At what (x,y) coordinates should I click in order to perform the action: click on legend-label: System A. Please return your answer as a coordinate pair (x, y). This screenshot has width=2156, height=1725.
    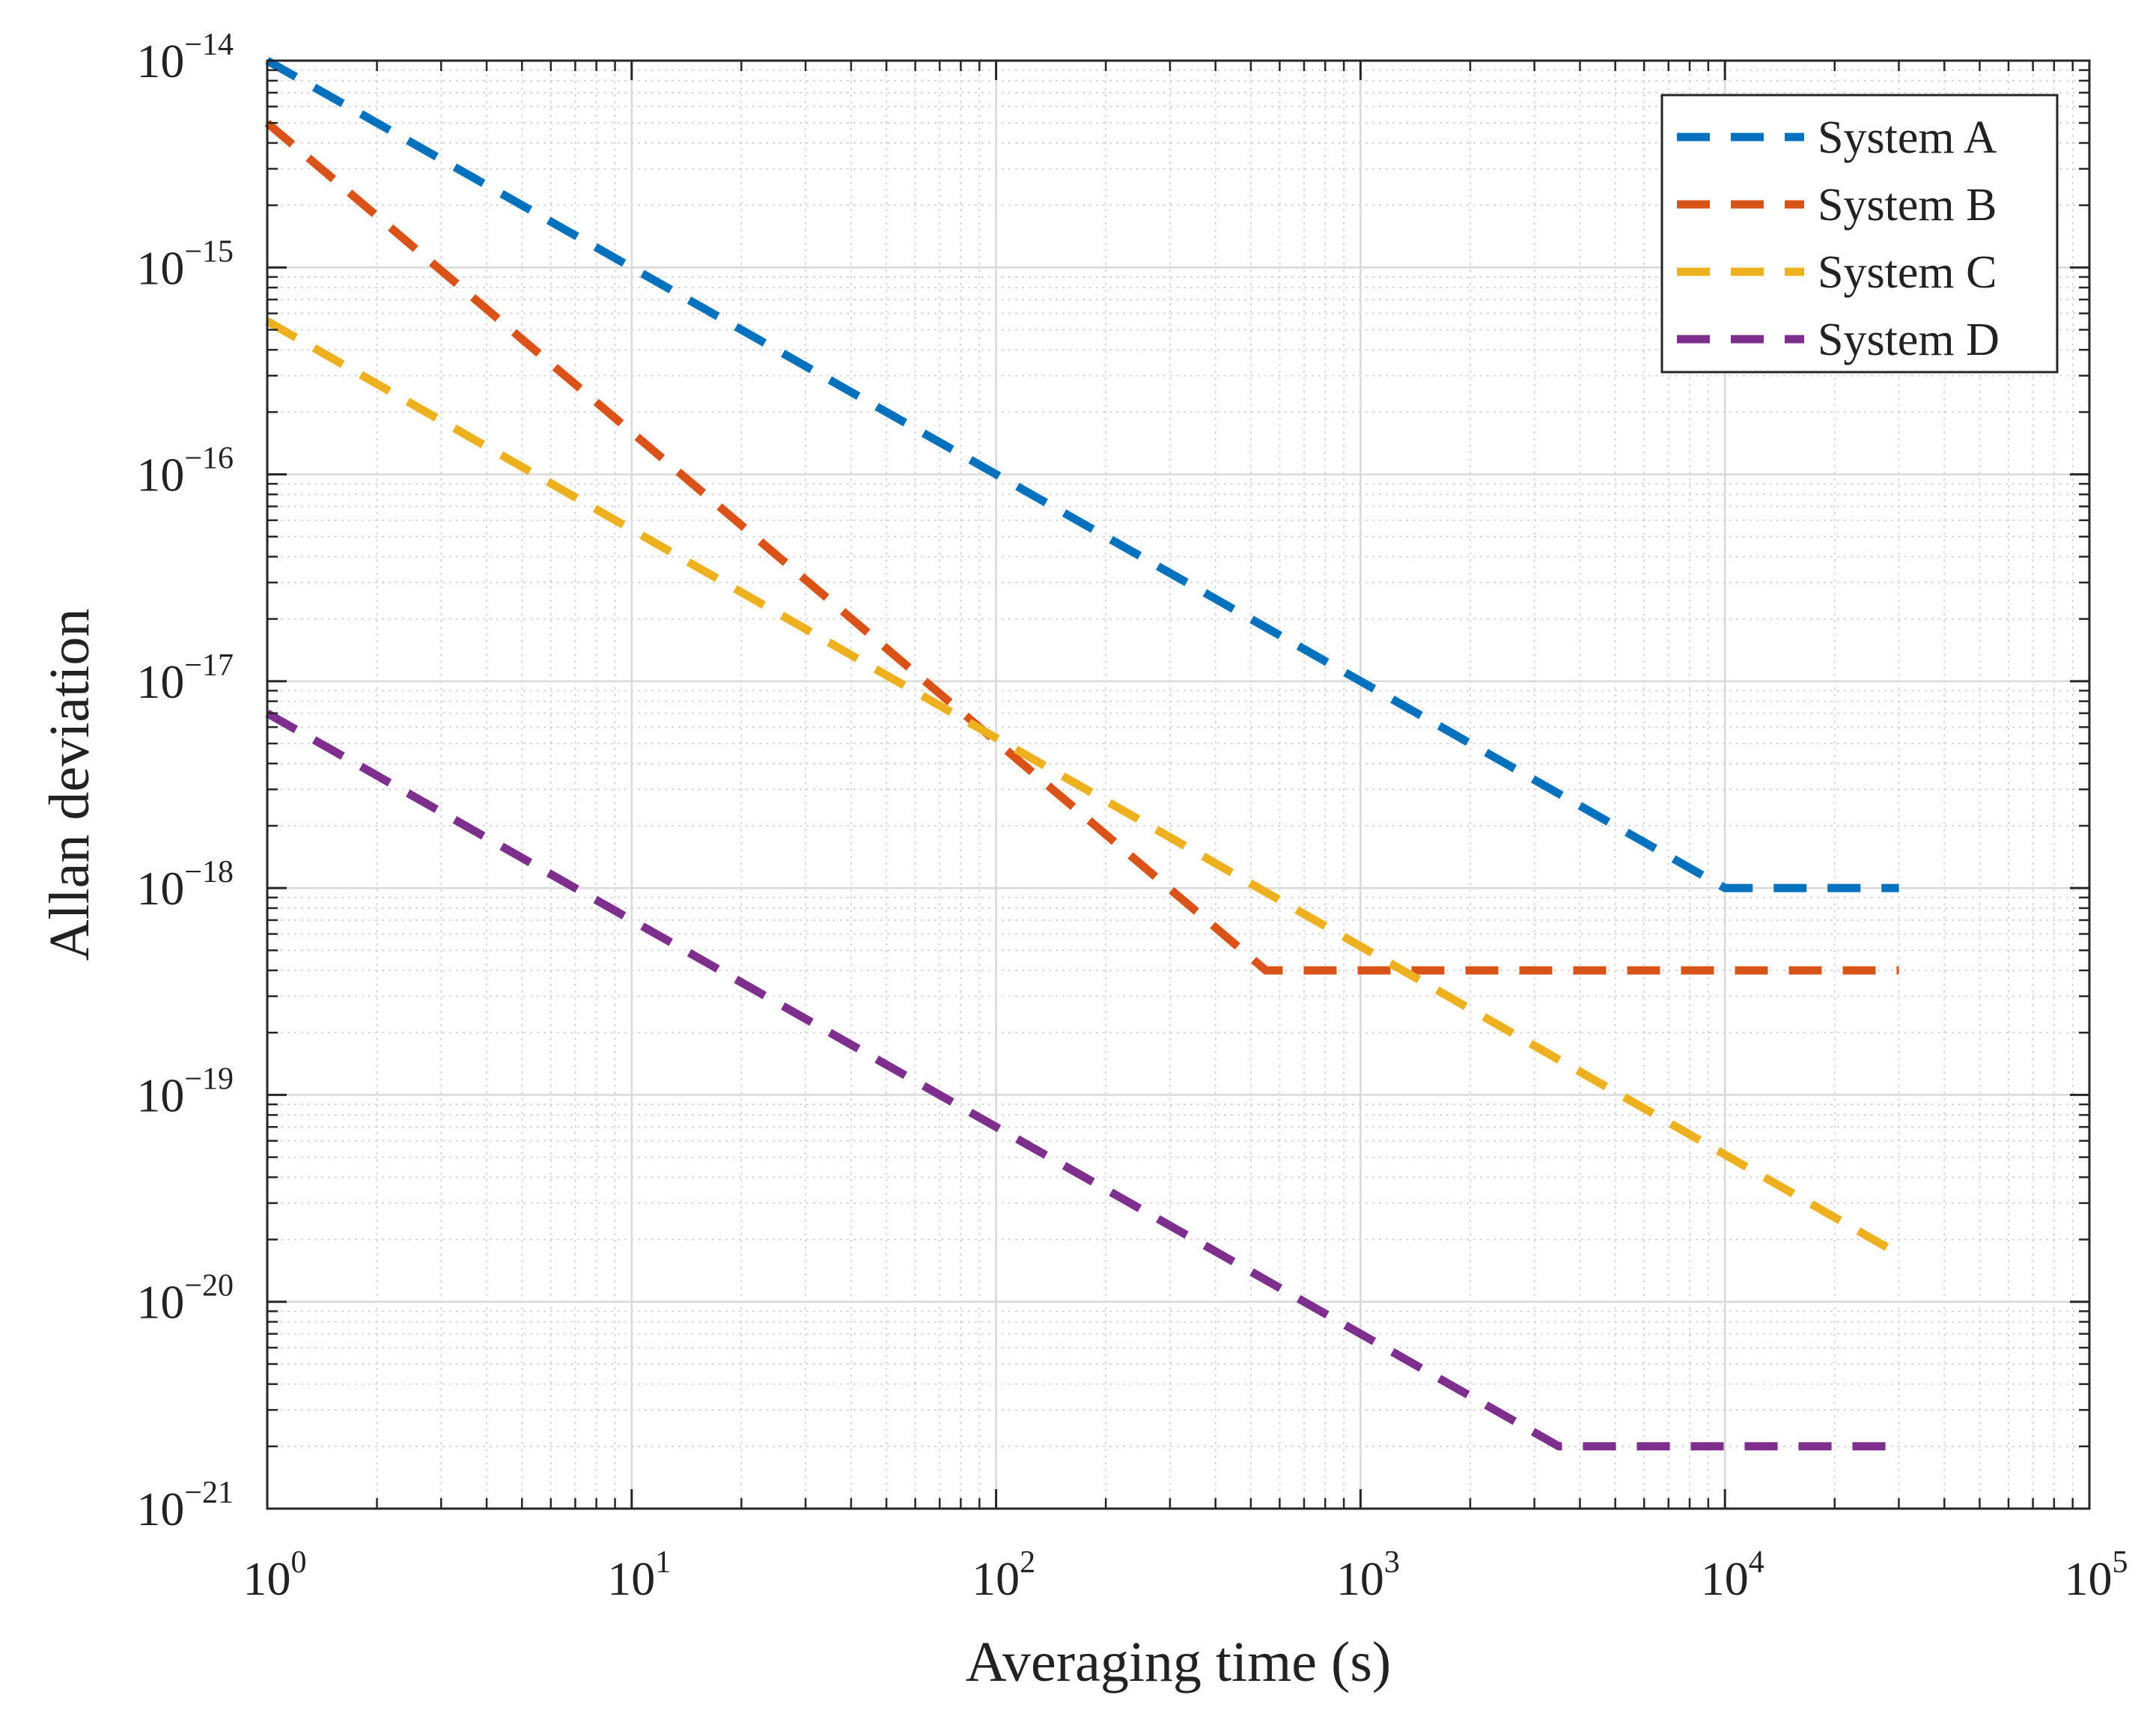
    Looking at the image, I should click on (1907, 137).